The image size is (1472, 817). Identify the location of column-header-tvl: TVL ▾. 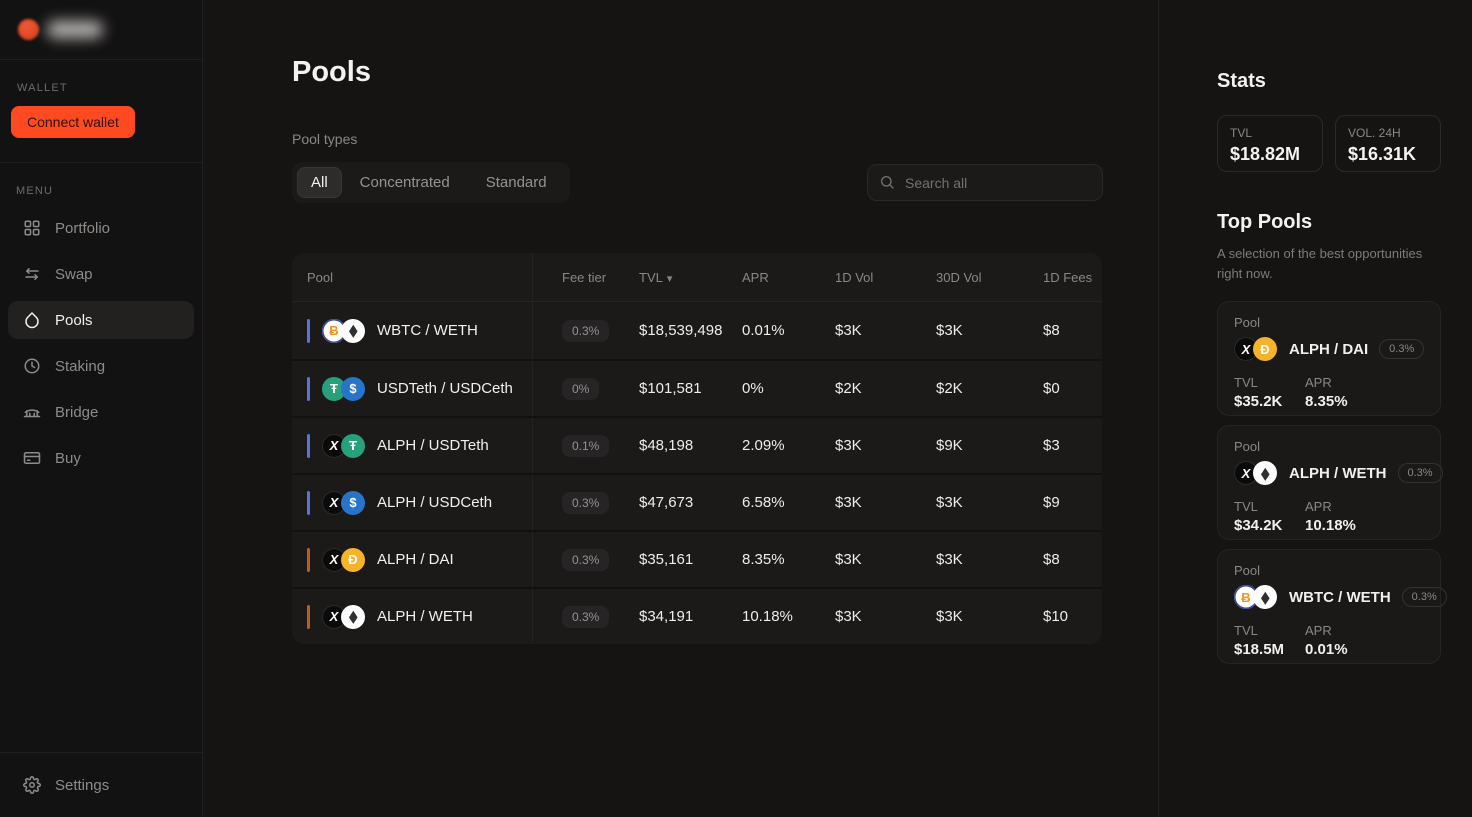
(656, 277).